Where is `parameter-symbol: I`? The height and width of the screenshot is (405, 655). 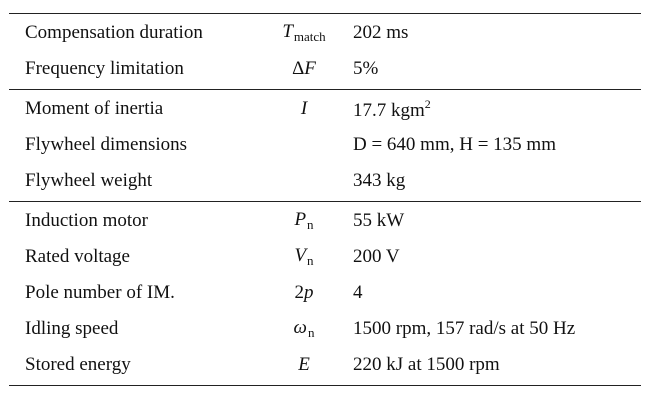
parameter-symbol: I is located at coordinates (304, 109).